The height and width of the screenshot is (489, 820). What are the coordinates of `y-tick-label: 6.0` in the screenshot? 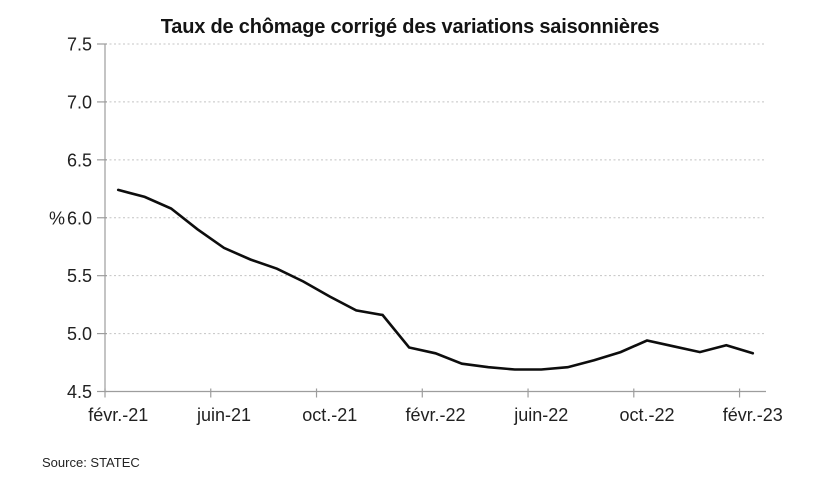 It's located at (79, 218).